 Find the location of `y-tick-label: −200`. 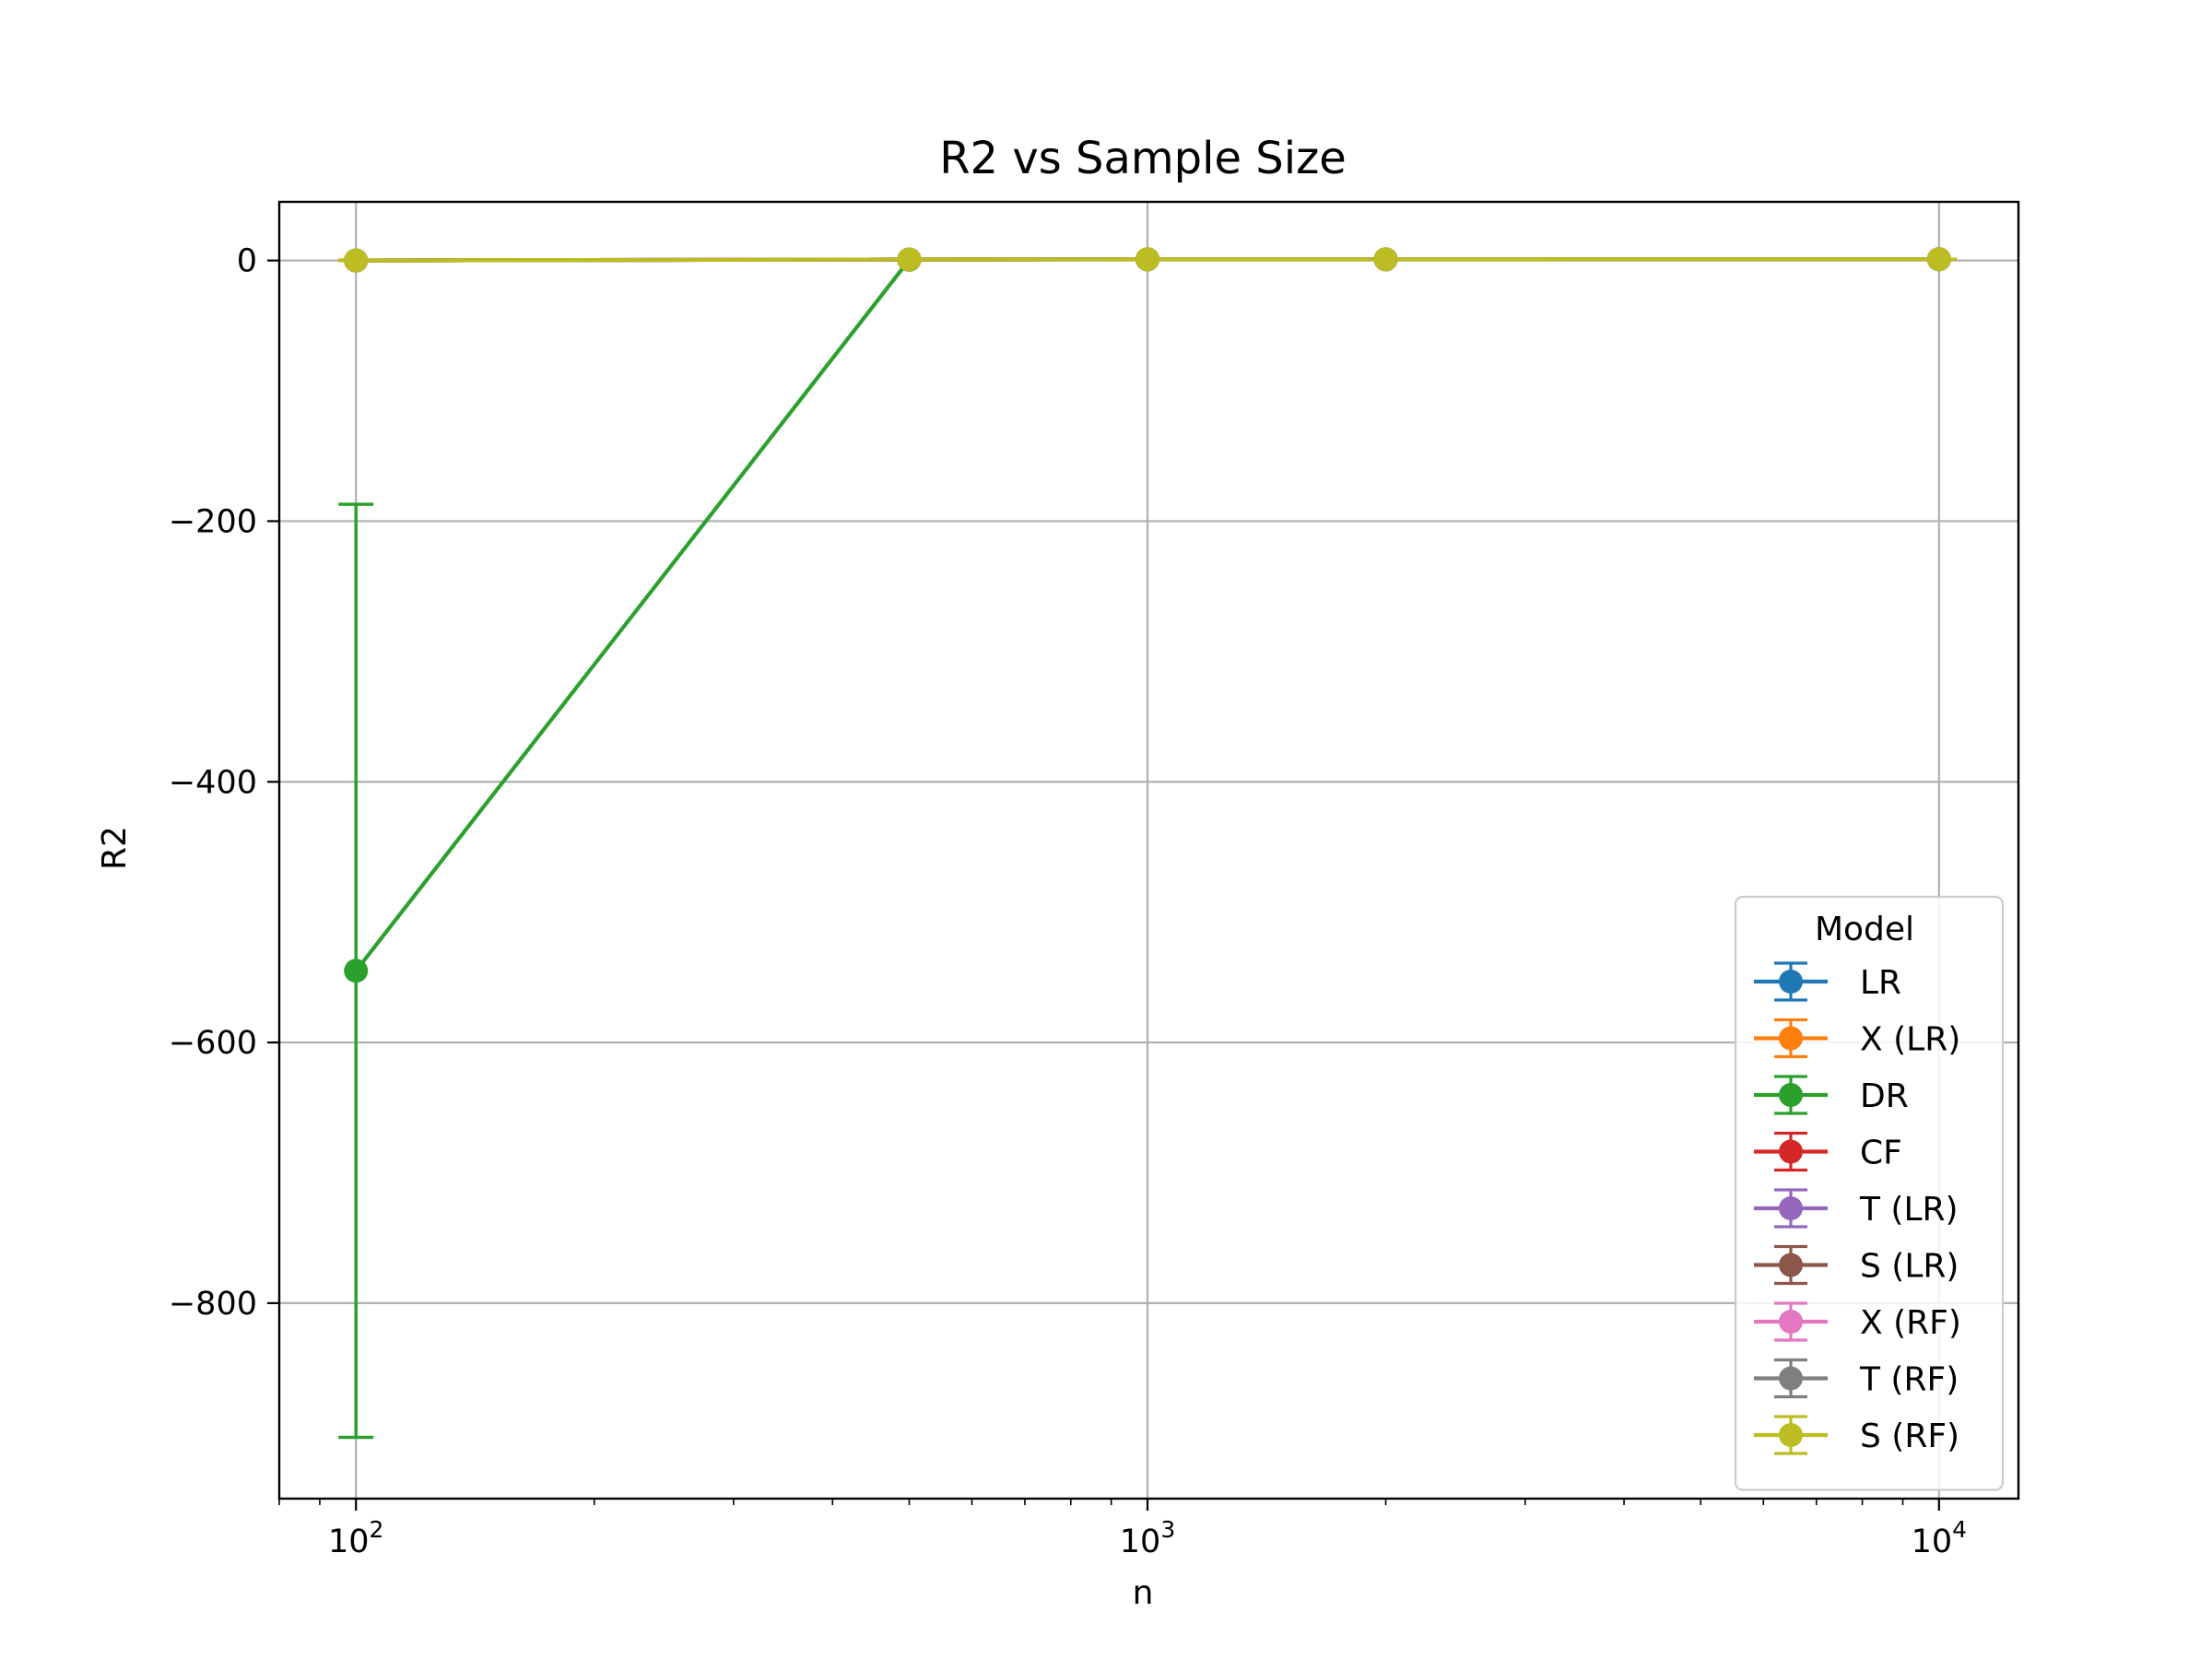

y-tick-label: −200 is located at coordinates (213, 521).